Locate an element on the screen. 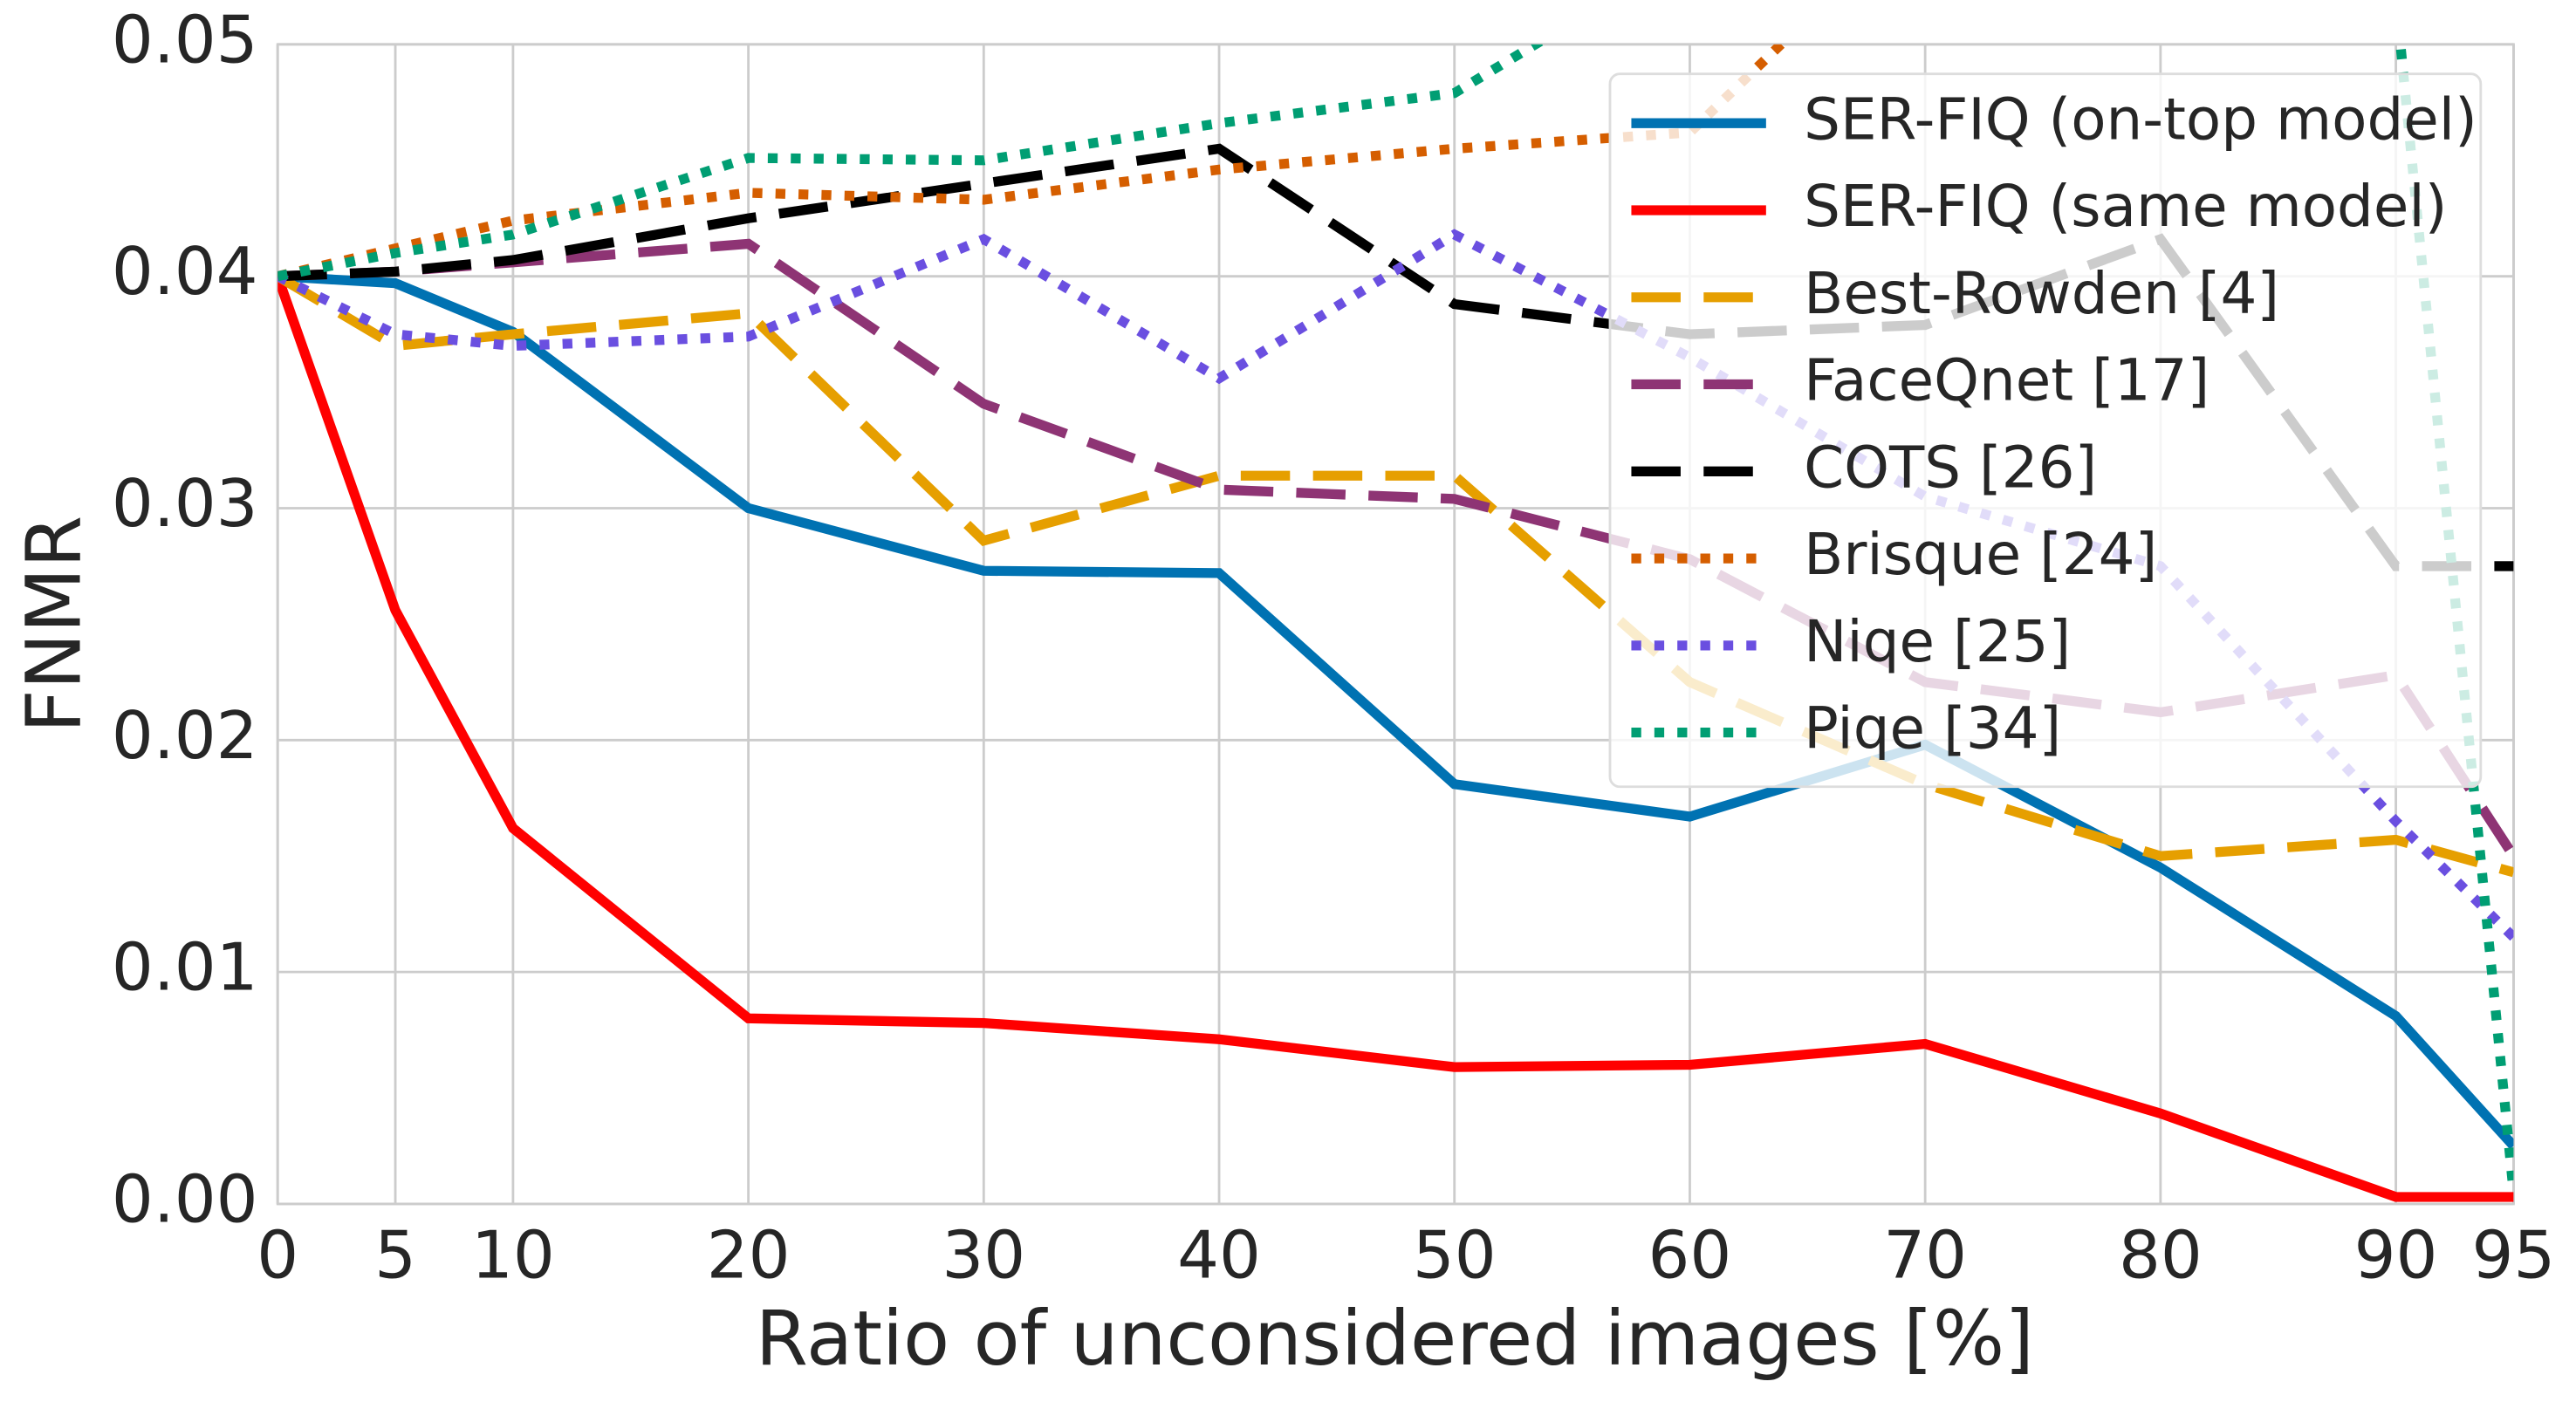 This screenshot has height=1402, width=2576. x-tick-label: 0 is located at coordinates (277, 1255).